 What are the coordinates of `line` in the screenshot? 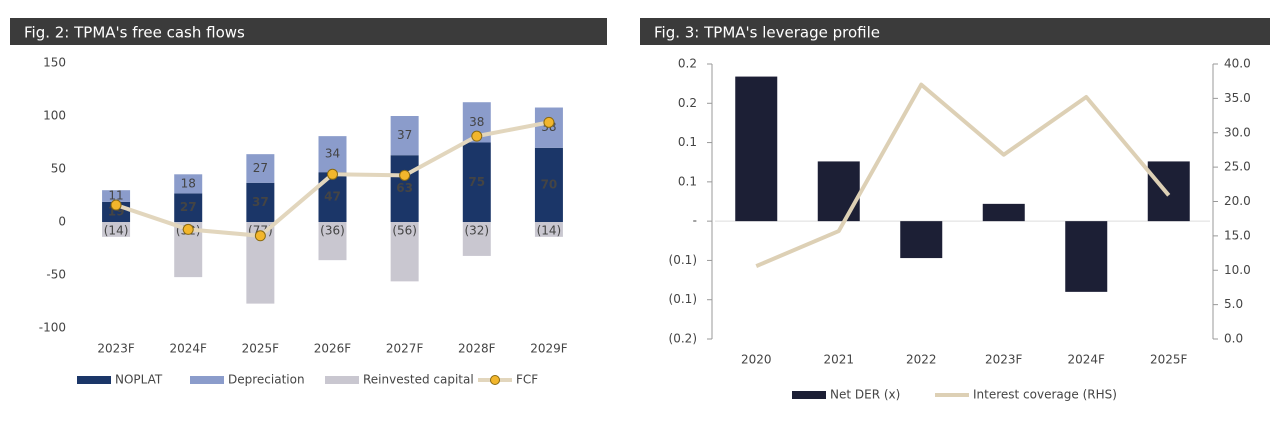 It's located at (963, 175).